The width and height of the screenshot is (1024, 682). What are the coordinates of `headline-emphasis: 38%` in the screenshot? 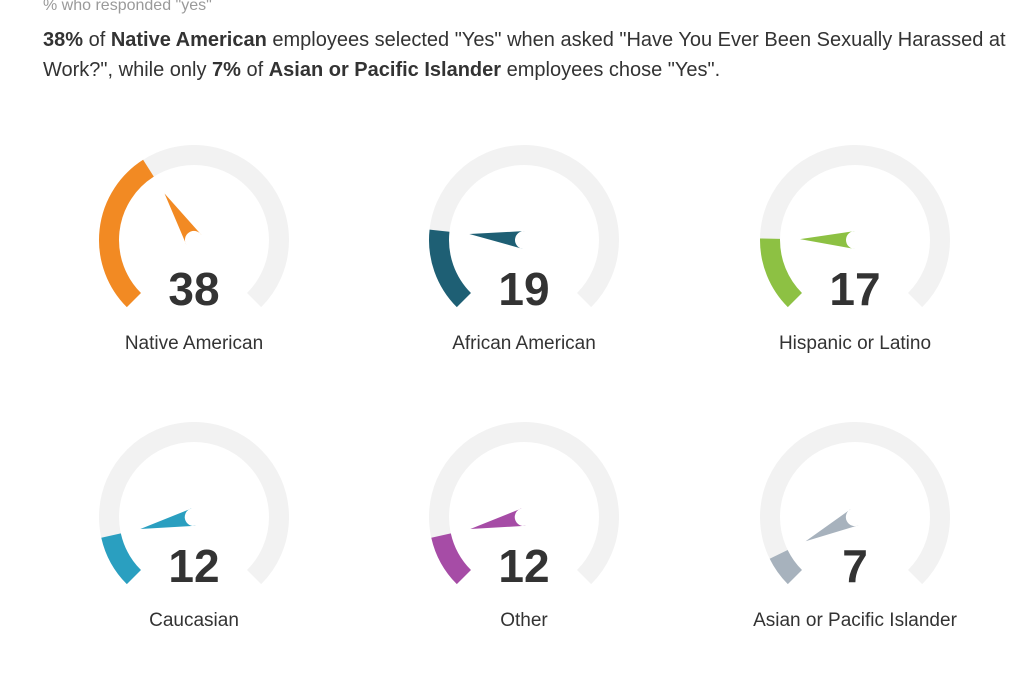 It's located at (63, 40).